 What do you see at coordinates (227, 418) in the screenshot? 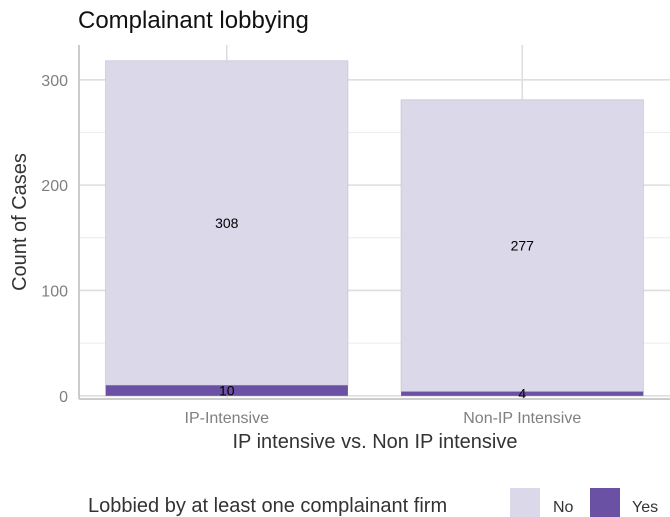
I see `x-tick-label: IP-Intensive` at bounding box center [227, 418].